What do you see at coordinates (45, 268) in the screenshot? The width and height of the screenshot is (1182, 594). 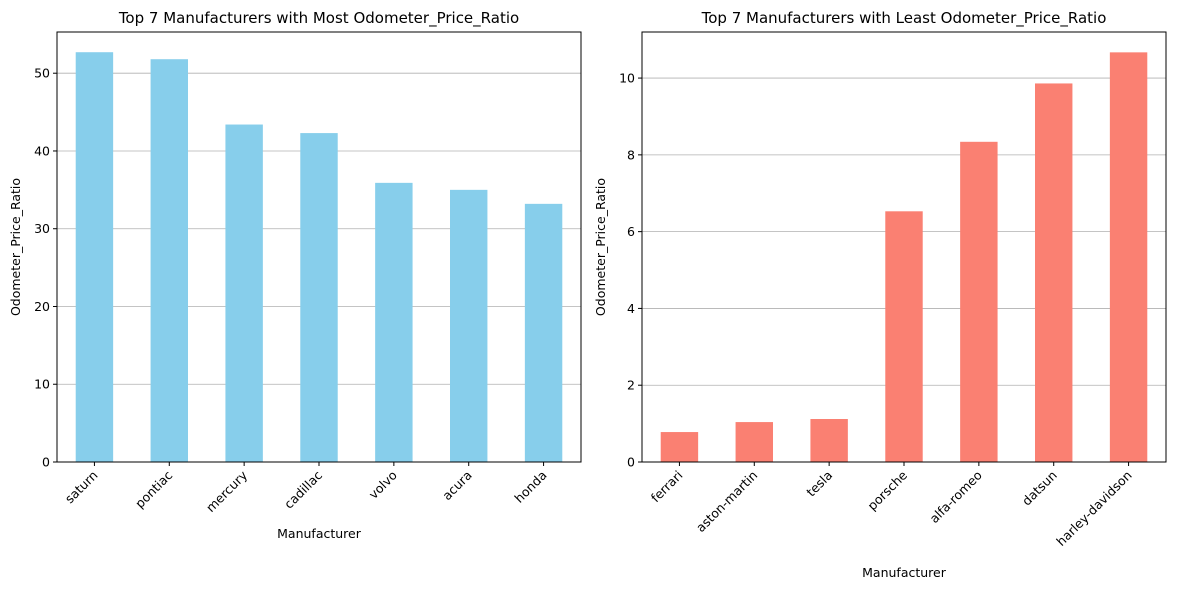 I see `y-axis-ticks: 0 10 20 30 40 50` at bounding box center [45, 268].